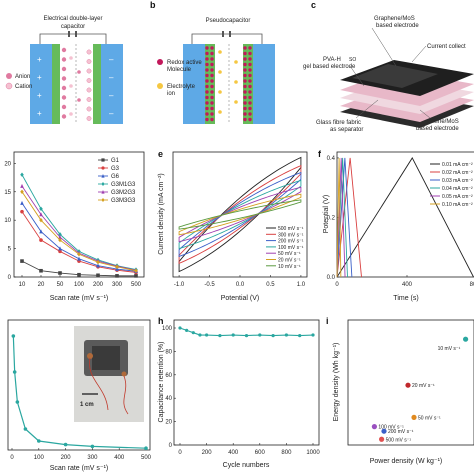  What do you see at coordinates (291, 248) in the screenshot?
I see `panel-e-legend-label: 100 mV s⁻¹` at bounding box center [291, 248].